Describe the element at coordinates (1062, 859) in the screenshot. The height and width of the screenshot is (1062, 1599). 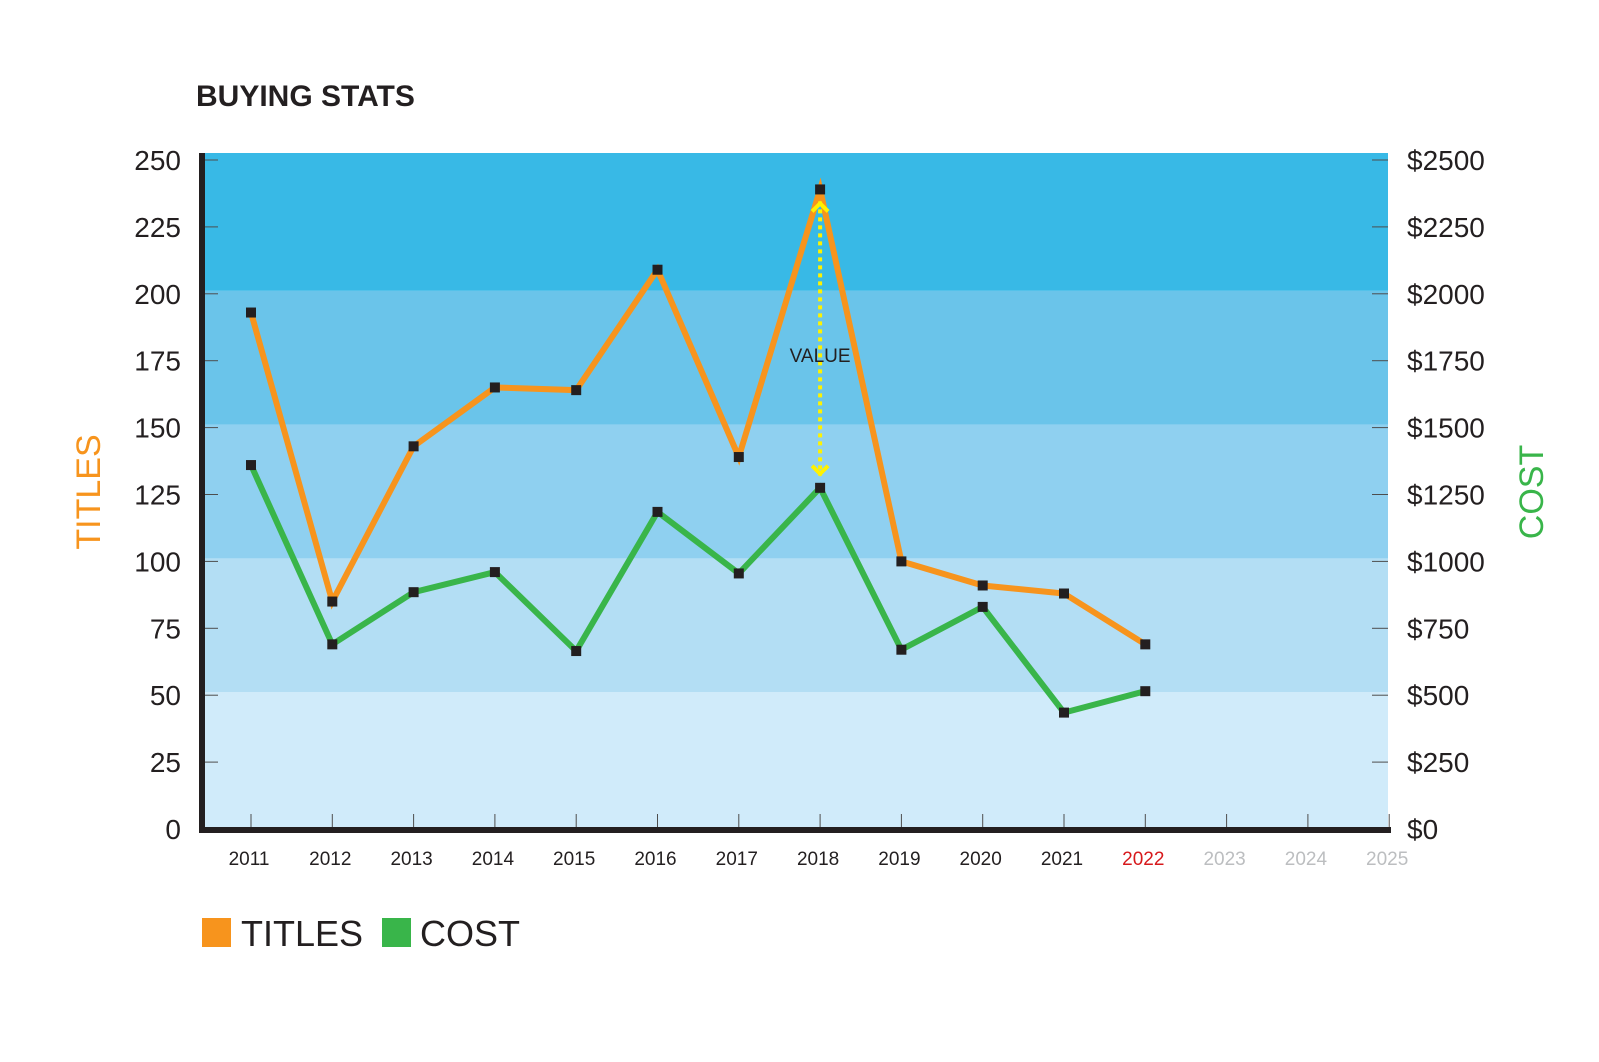
I see `x-tick-label: 2021` at that location.